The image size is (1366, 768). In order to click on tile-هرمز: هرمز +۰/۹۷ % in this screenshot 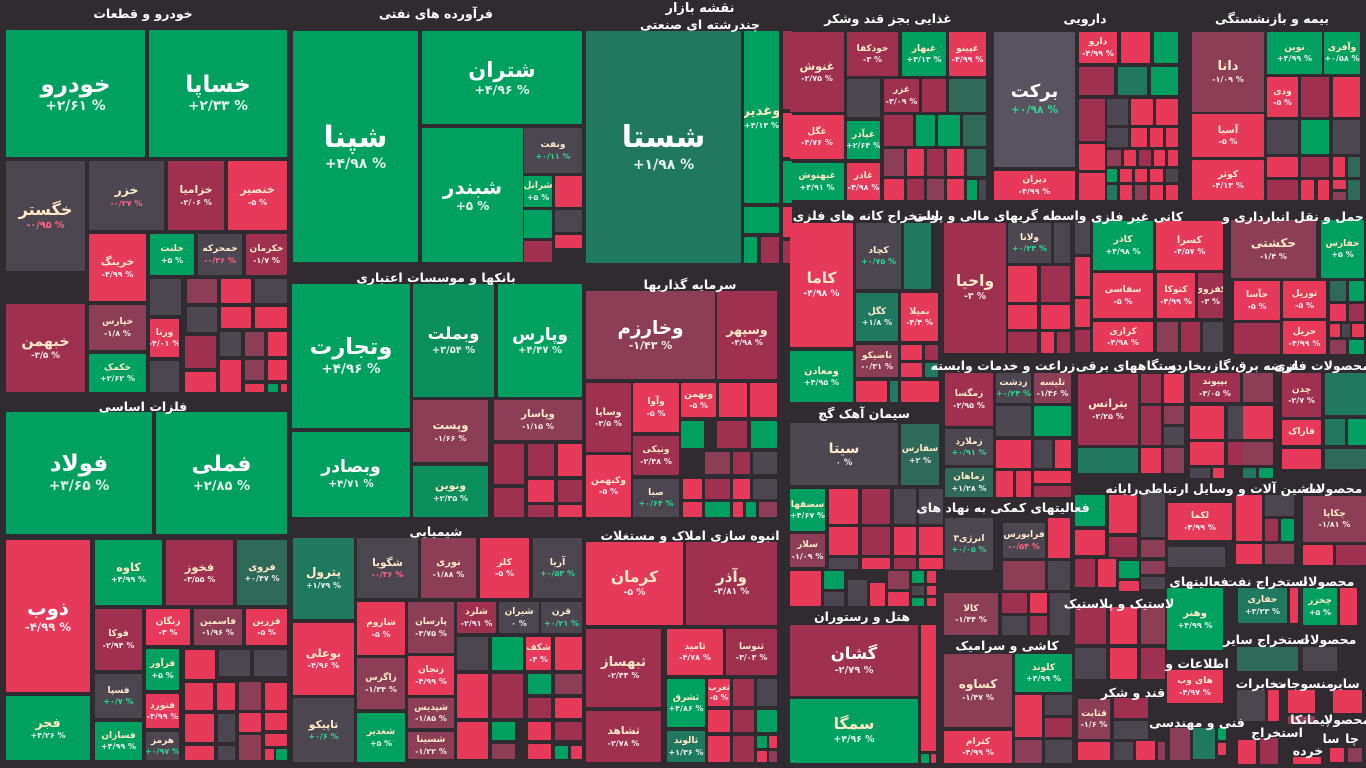, I will do `click(162, 746)`.